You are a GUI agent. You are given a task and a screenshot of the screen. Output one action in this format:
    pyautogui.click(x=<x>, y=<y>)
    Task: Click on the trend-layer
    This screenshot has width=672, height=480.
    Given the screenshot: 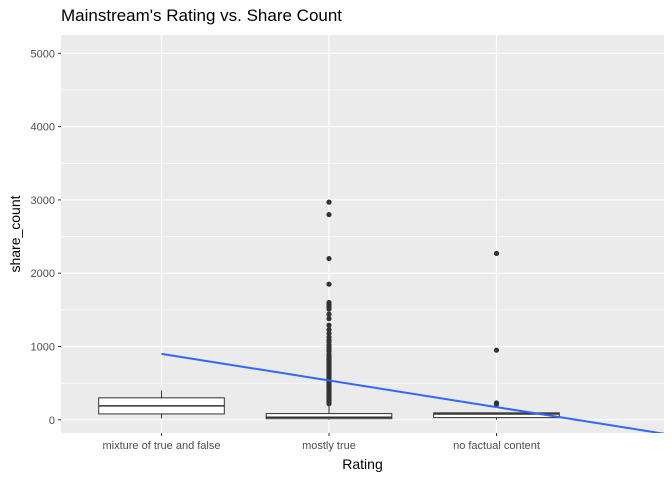 What is the action you would take?
    pyautogui.click(x=412, y=392)
    